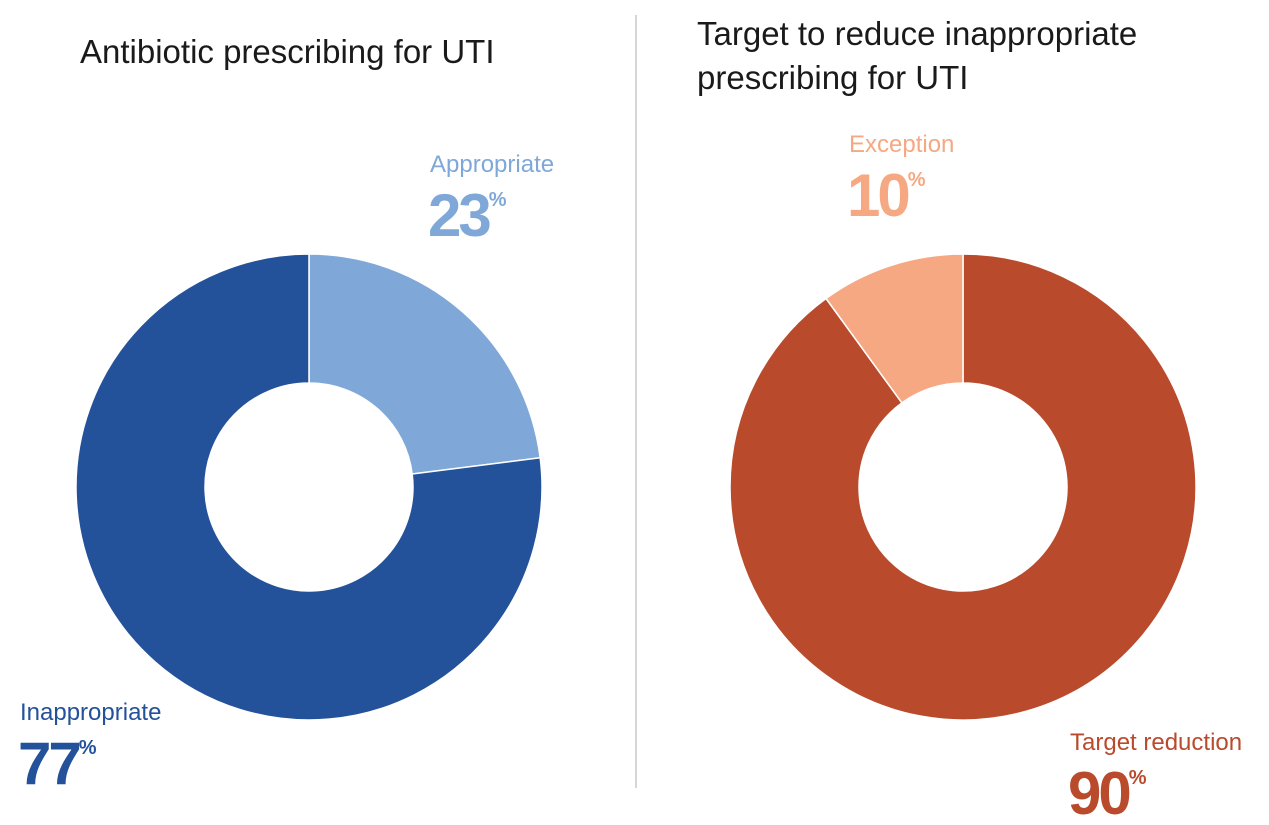 The width and height of the screenshot is (1269, 825). What do you see at coordinates (287, 51) in the screenshot?
I see `chart-title: Antibiotic prescribing for UTI` at bounding box center [287, 51].